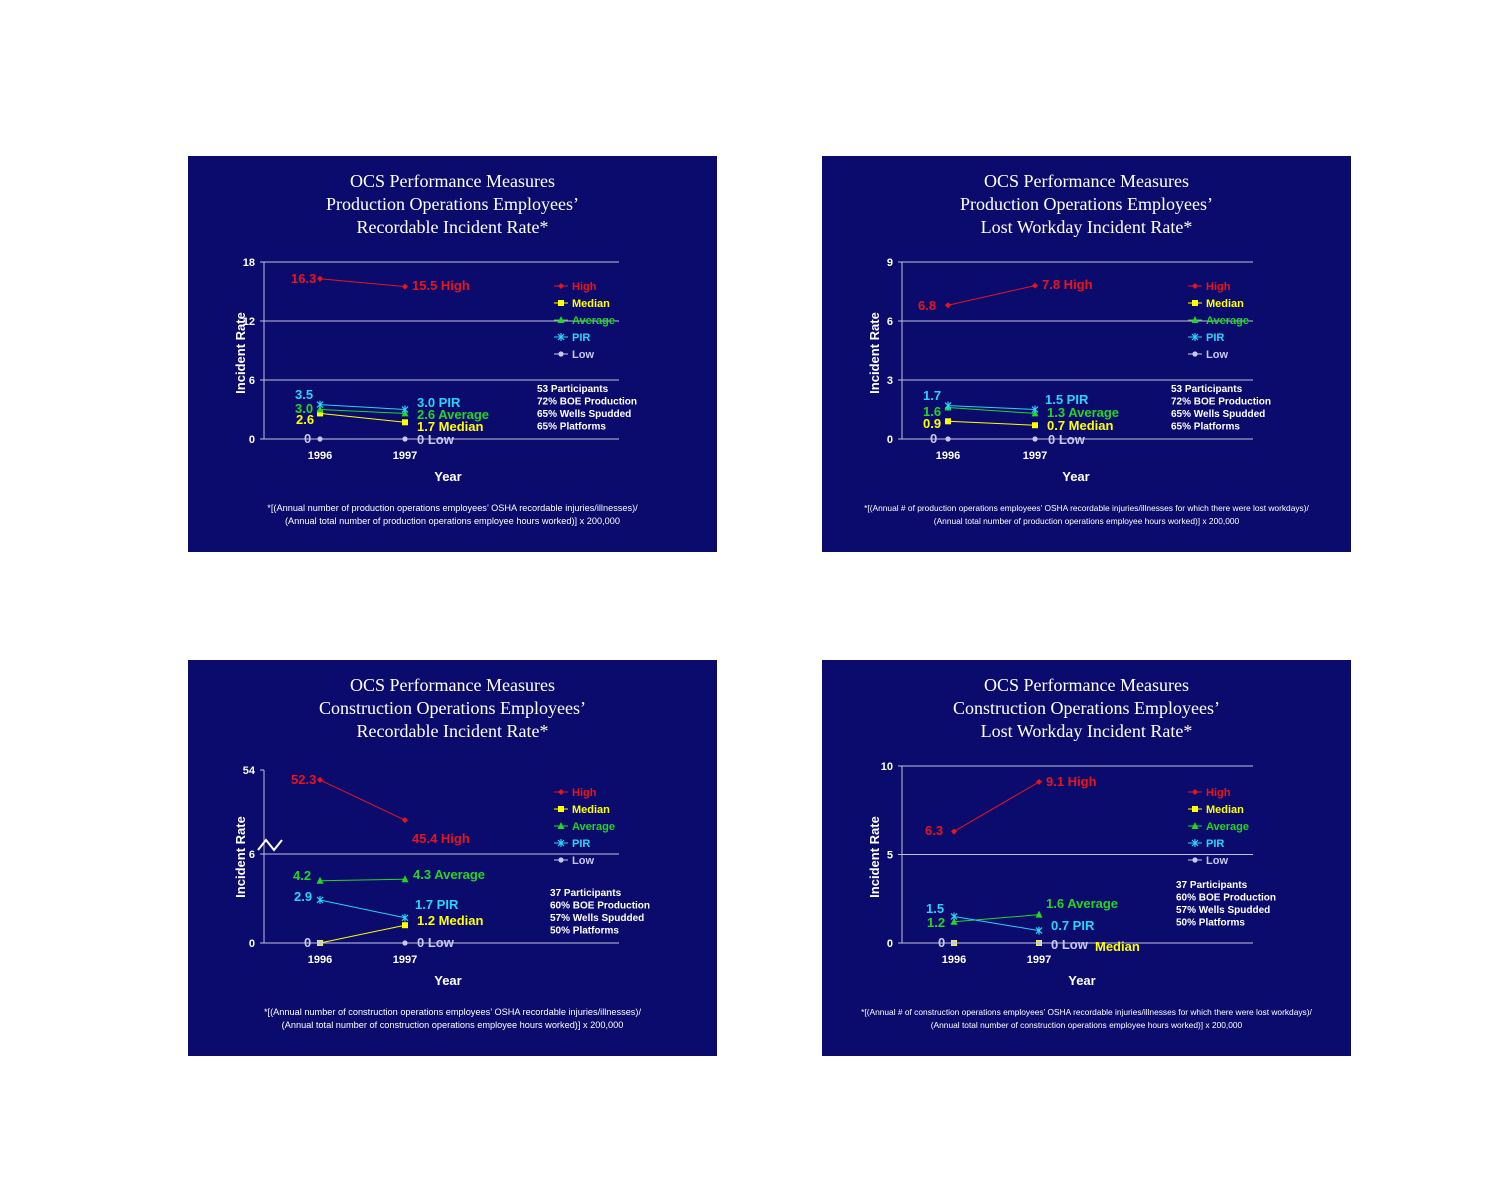 The width and height of the screenshot is (1500, 1200). I want to click on data-label-high: 6.3, so click(934, 830).